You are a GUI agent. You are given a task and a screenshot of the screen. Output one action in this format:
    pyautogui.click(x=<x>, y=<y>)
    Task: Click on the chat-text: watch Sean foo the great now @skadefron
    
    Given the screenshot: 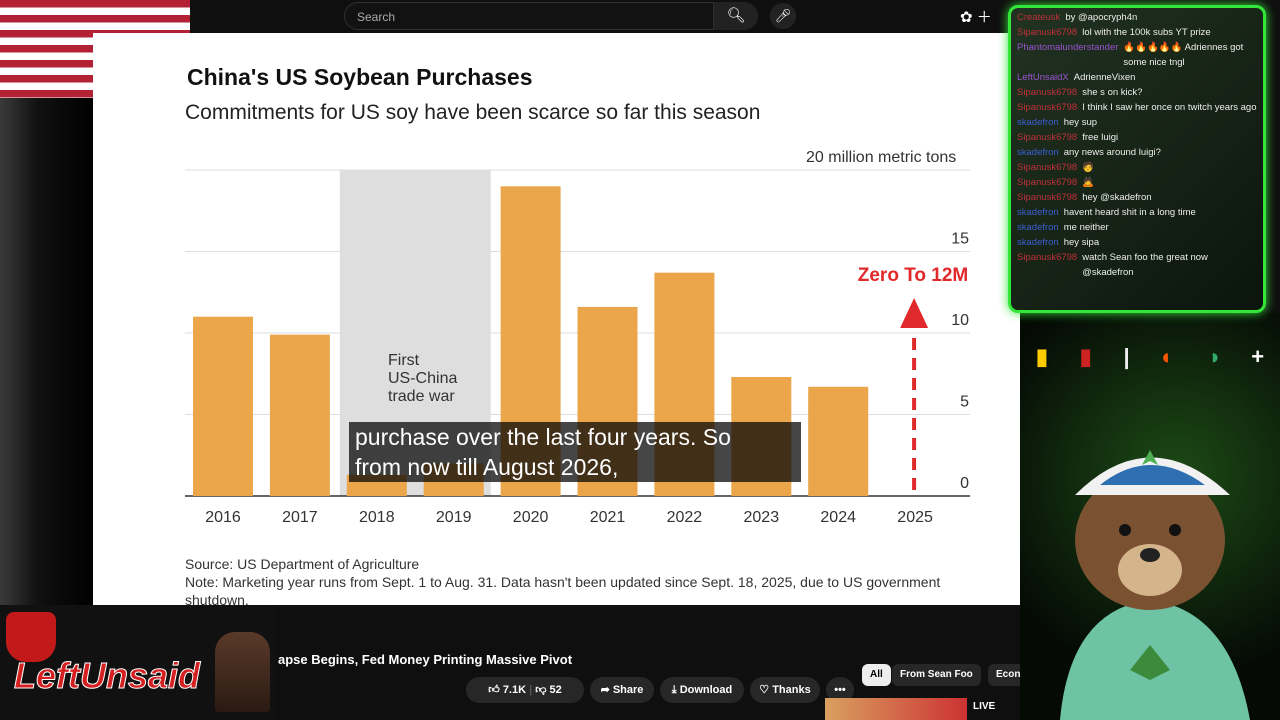 What is the action you would take?
    pyautogui.click(x=1145, y=265)
    